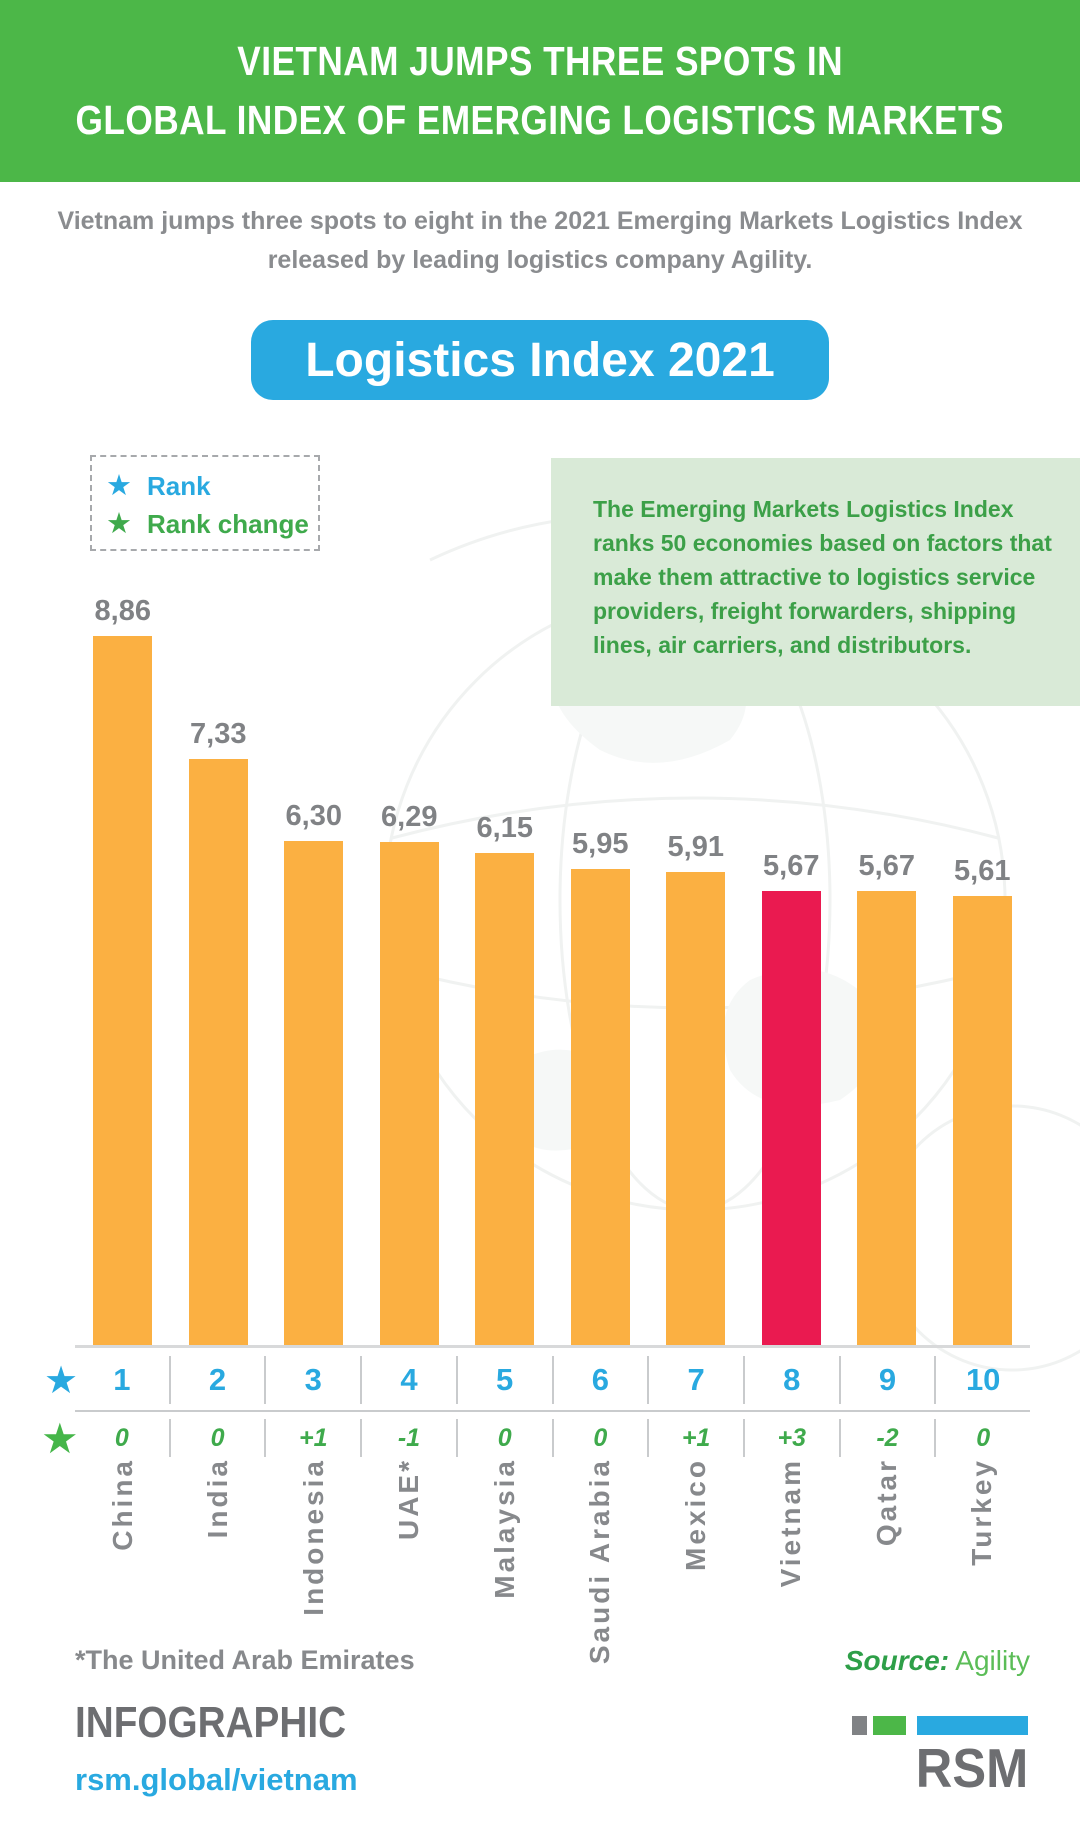 Image resolution: width=1080 pixels, height=1845 pixels. Describe the element at coordinates (504, 828) in the screenshot. I see `bar-value-label-malaysia: 6,15` at that location.